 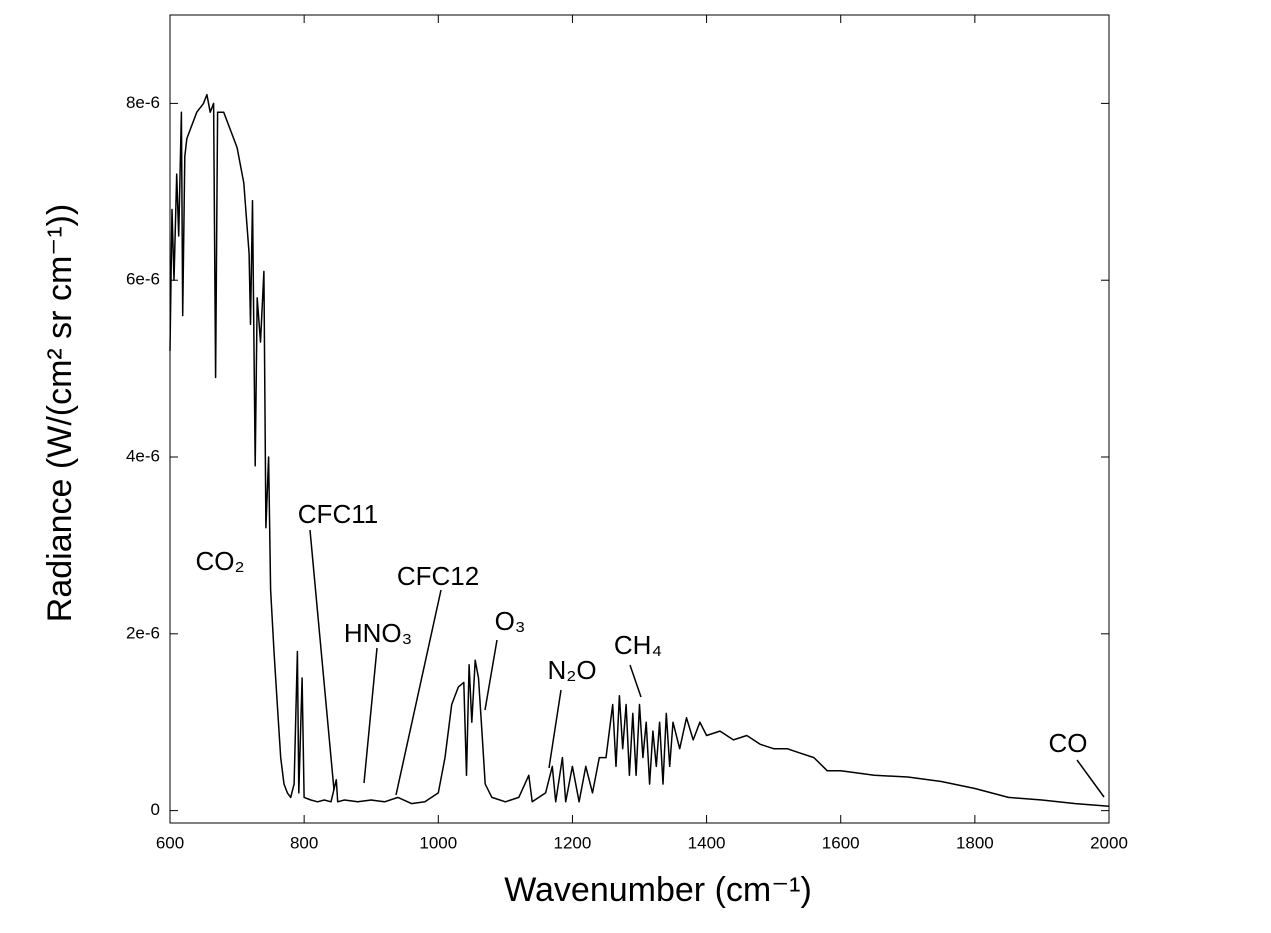 I want to click on y-tick-label: 8e-6, so click(x=143, y=102).